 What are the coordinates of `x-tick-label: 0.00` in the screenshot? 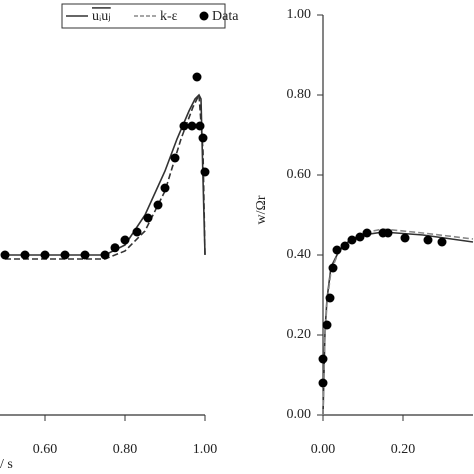 It's located at (323, 449).